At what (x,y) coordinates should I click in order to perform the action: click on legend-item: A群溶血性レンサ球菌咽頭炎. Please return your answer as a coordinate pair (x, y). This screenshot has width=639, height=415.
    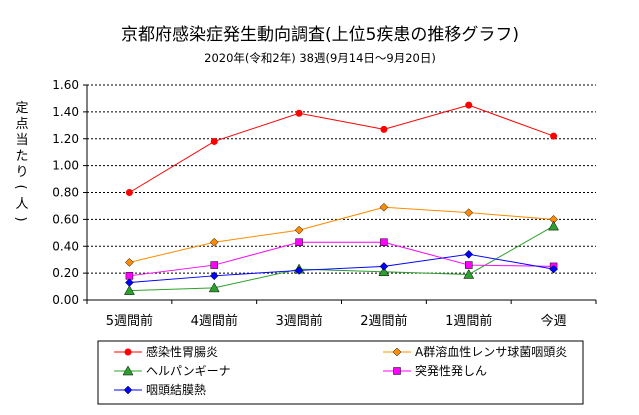
    Looking at the image, I should click on (475, 351).